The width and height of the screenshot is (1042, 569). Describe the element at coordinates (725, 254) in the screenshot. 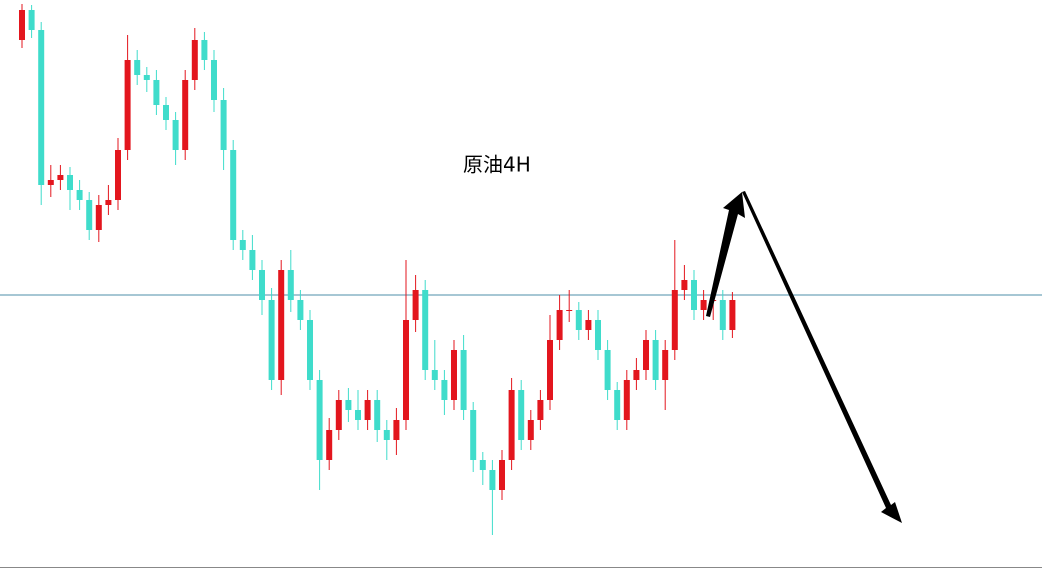

I see `arrow-up` at that location.